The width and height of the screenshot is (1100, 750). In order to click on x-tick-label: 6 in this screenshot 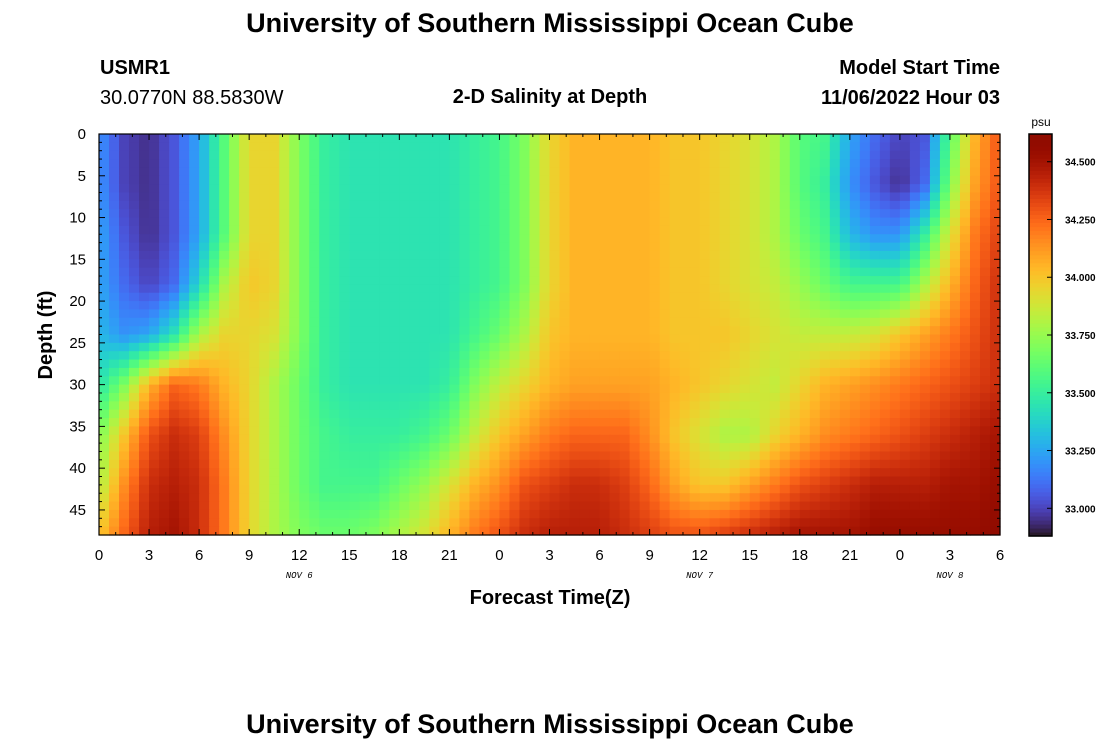, I will do `click(599, 555)`.